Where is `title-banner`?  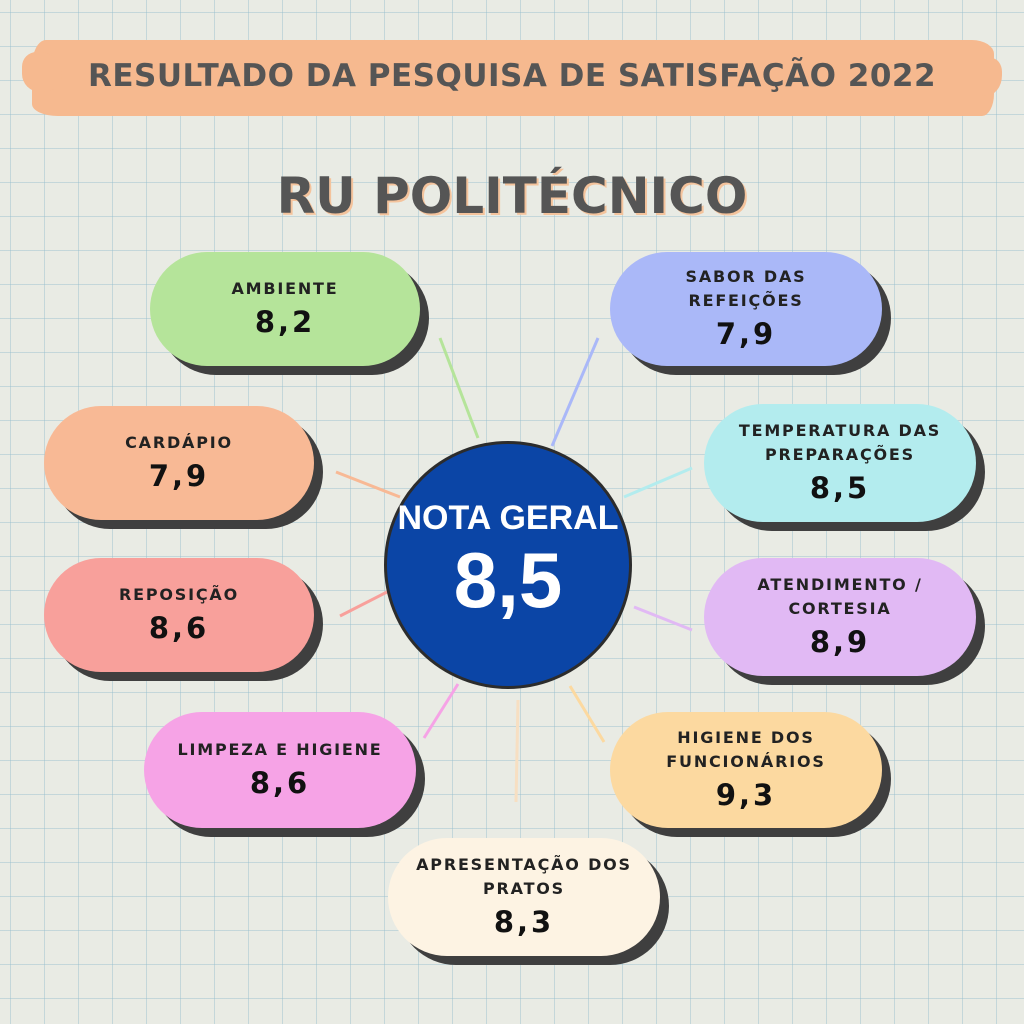
title-banner is located at coordinates (512, 78).